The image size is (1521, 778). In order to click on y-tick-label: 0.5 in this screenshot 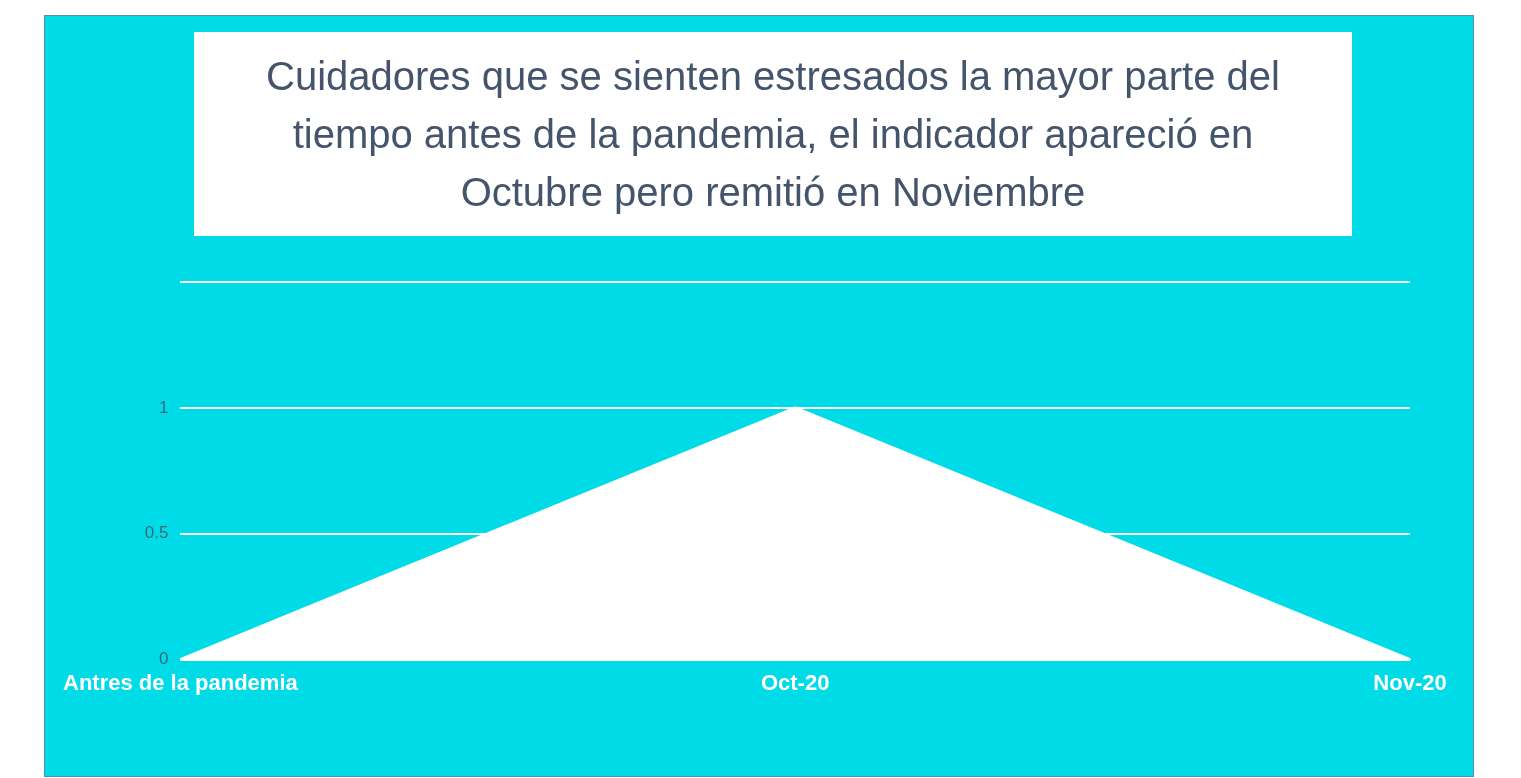, I will do `click(156, 533)`.